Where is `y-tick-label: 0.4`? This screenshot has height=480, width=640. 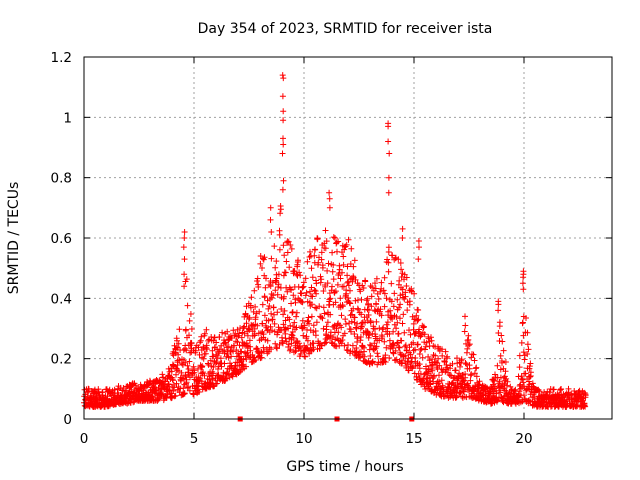
y-tick-label: 0.4 is located at coordinates (61, 299).